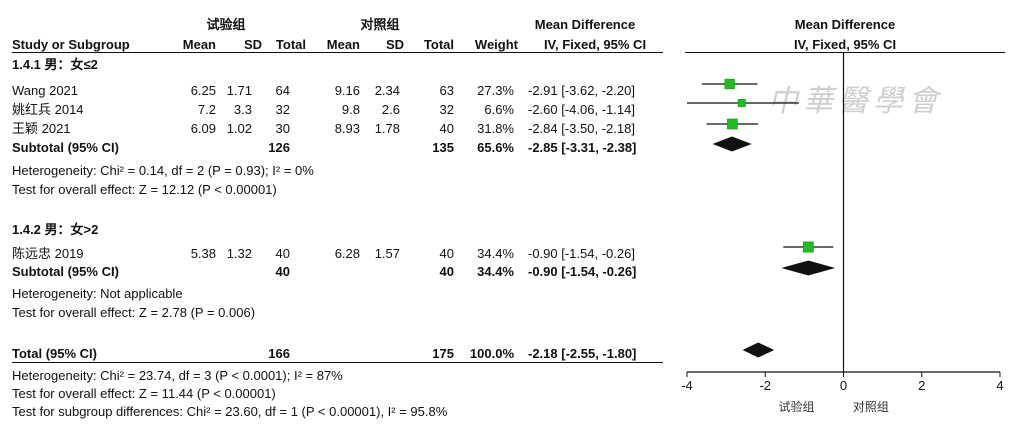  Describe the element at coordinates (282, 128) in the screenshot. I see `study-n-exp: 30` at that location.